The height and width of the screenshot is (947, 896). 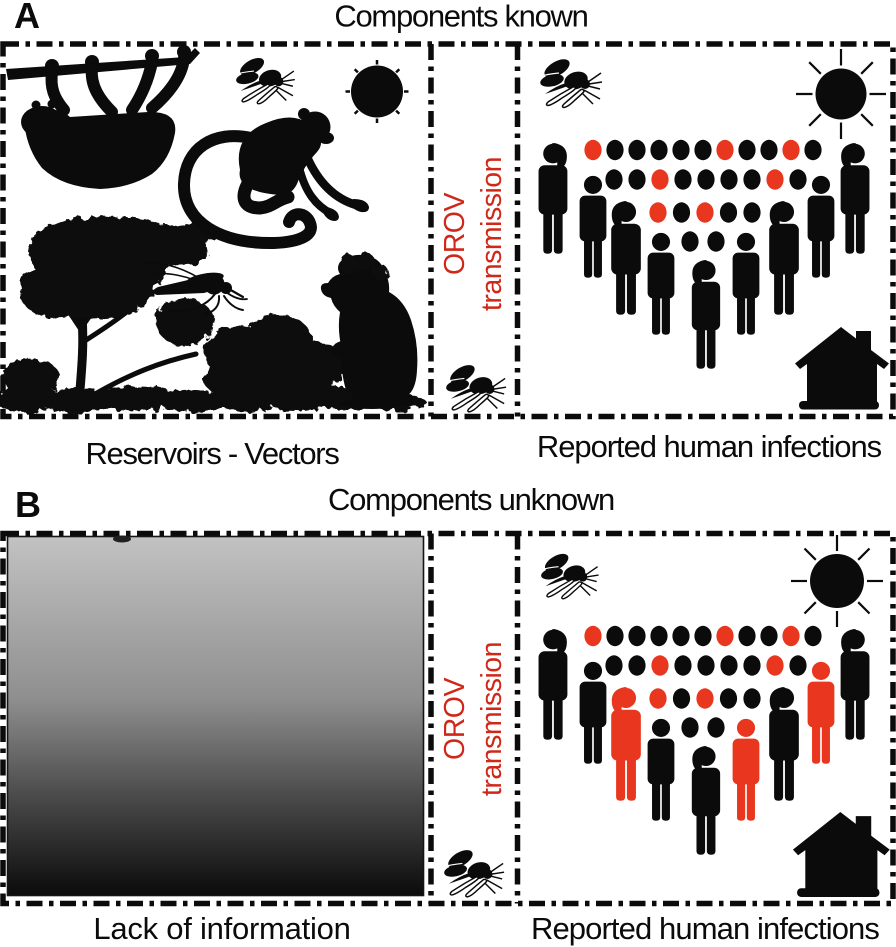 I want to click on svg-text: Lack of information, so click(x=221, y=928).